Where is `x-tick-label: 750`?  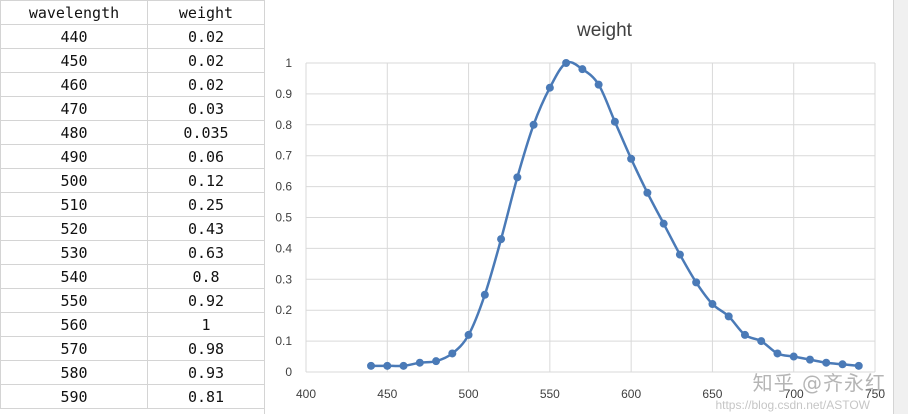
x-tick-label: 750 is located at coordinates (875, 394).